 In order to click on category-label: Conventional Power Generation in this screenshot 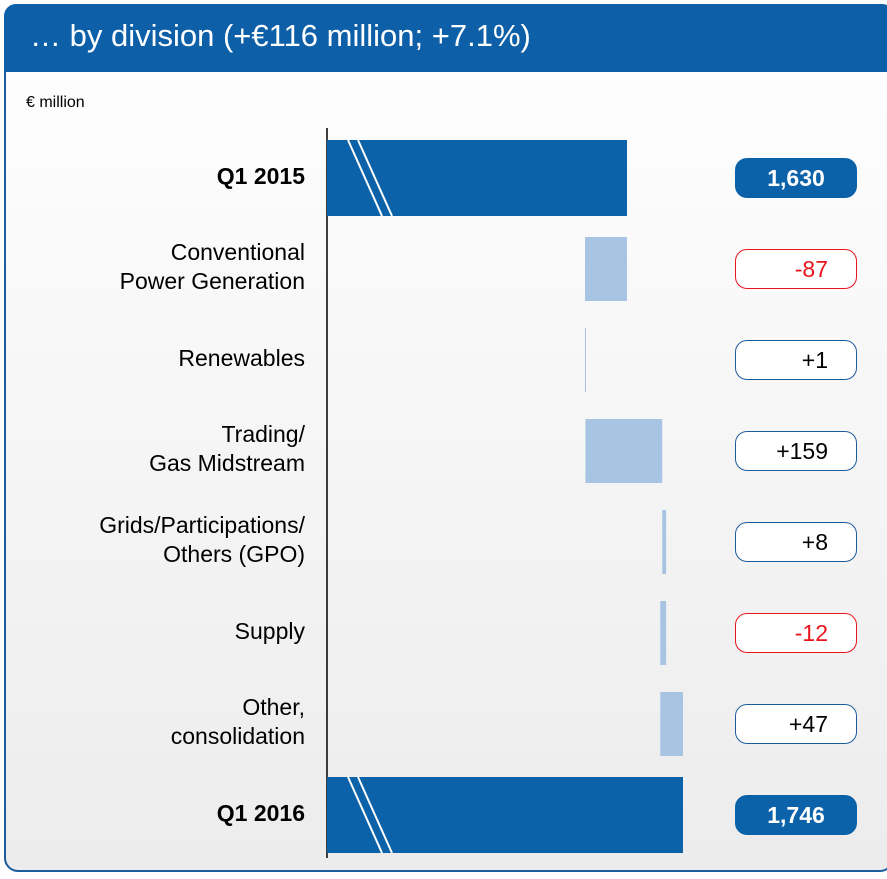, I will do `click(212, 266)`.